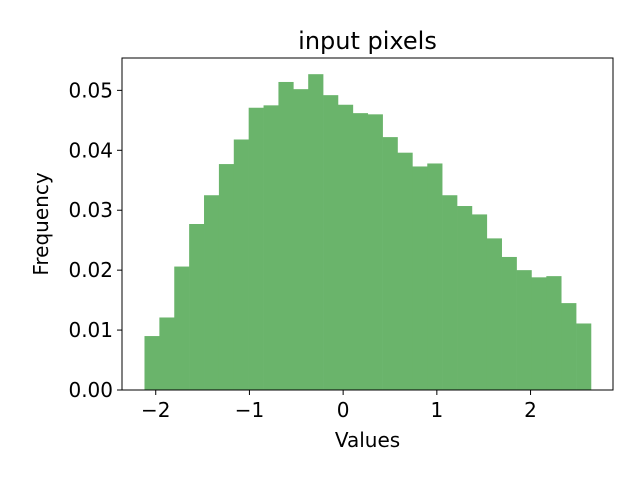 This screenshot has width=640, height=480. What do you see at coordinates (90, 90) in the screenshot?
I see `y-tick-label: 0.05` at bounding box center [90, 90].